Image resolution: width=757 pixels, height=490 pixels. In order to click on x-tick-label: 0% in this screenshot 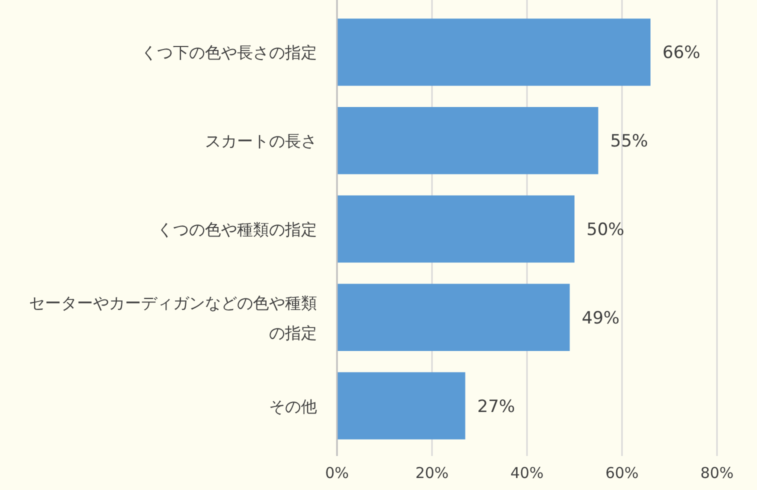, I will do `click(337, 473)`.